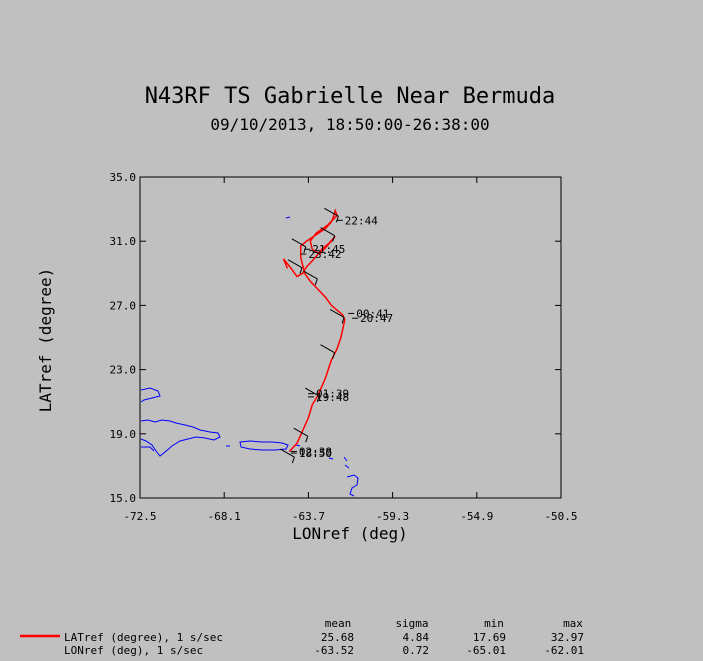 The image size is (703, 661). What do you see at coordinates (123, 498) in the screenshot?
I see `y-tick-label: 15.0` at bounding box center [123, 498].